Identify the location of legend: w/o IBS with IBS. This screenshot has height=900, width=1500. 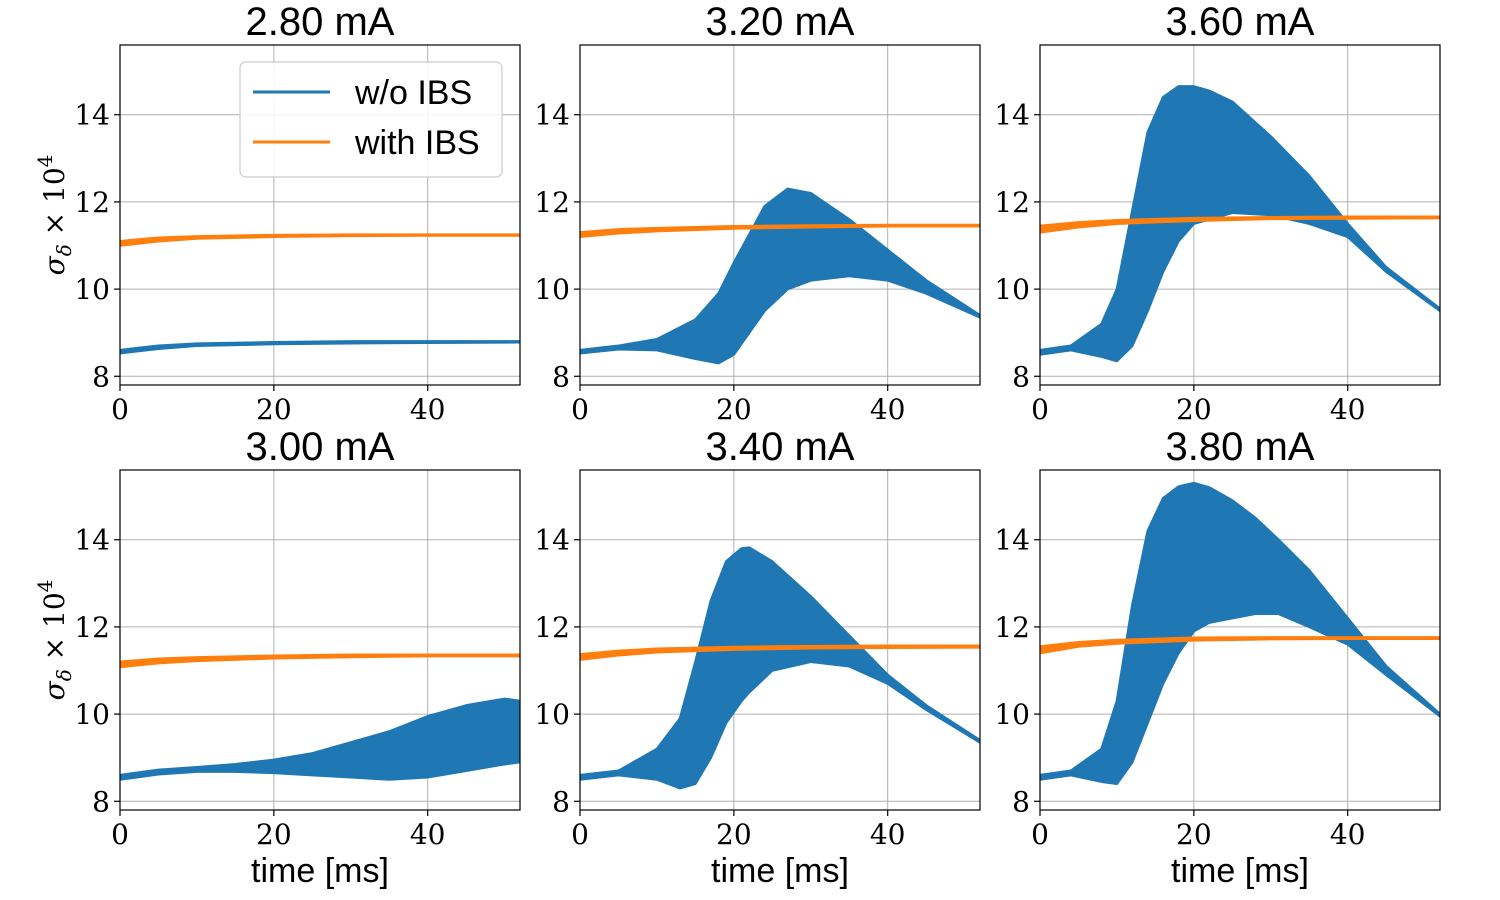
(371, 119).